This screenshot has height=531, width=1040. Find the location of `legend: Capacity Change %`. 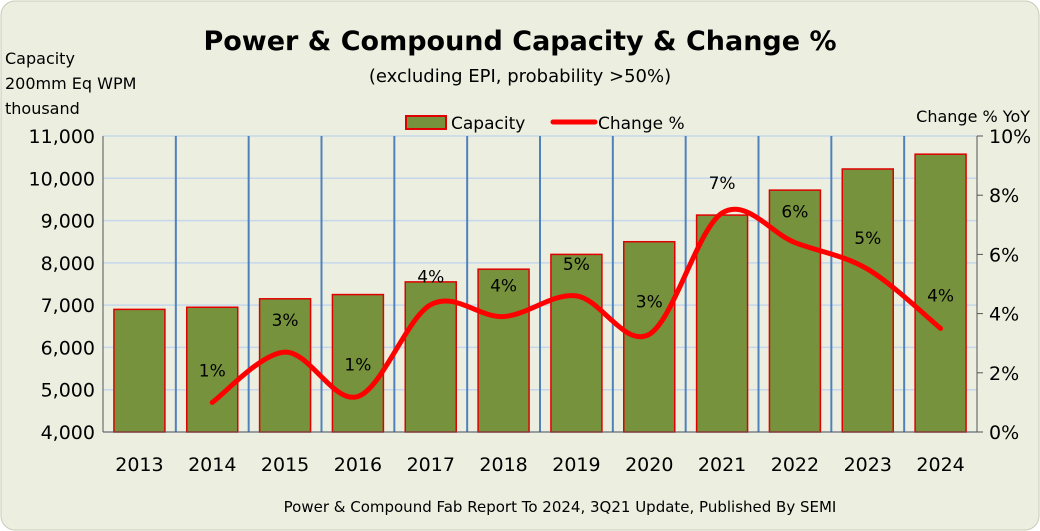

legend: Capacity Change % is located at coordinates (545, 124).